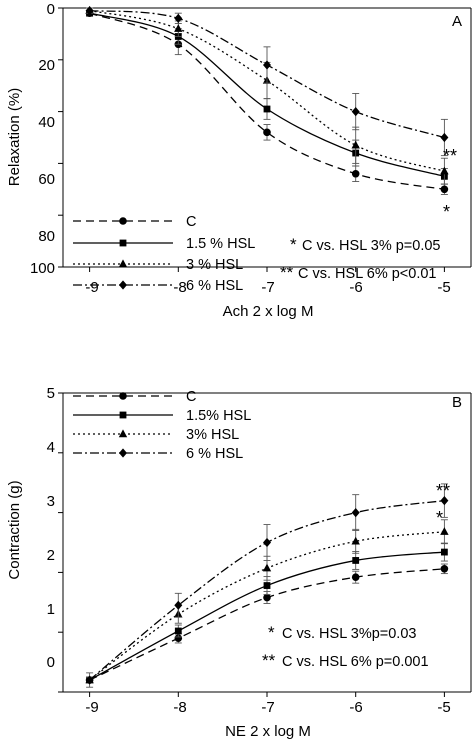 The image size is (474, 739). What do you see at coordinates (51, 501) in the screenshot?
I see `y-tick-label: 3` at bounding box center [51, 501].